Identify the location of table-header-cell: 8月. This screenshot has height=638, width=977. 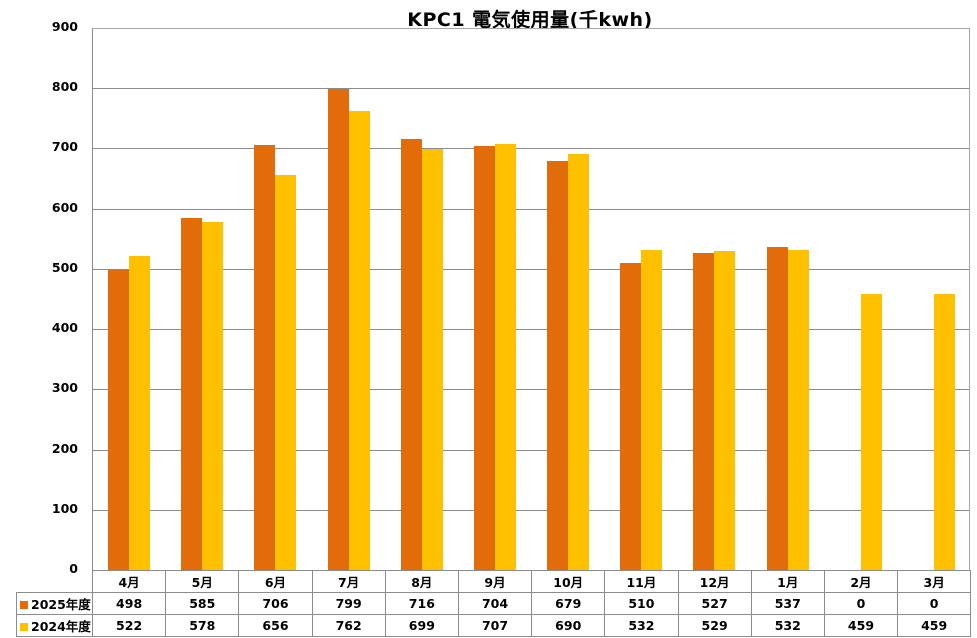
(421, 581).